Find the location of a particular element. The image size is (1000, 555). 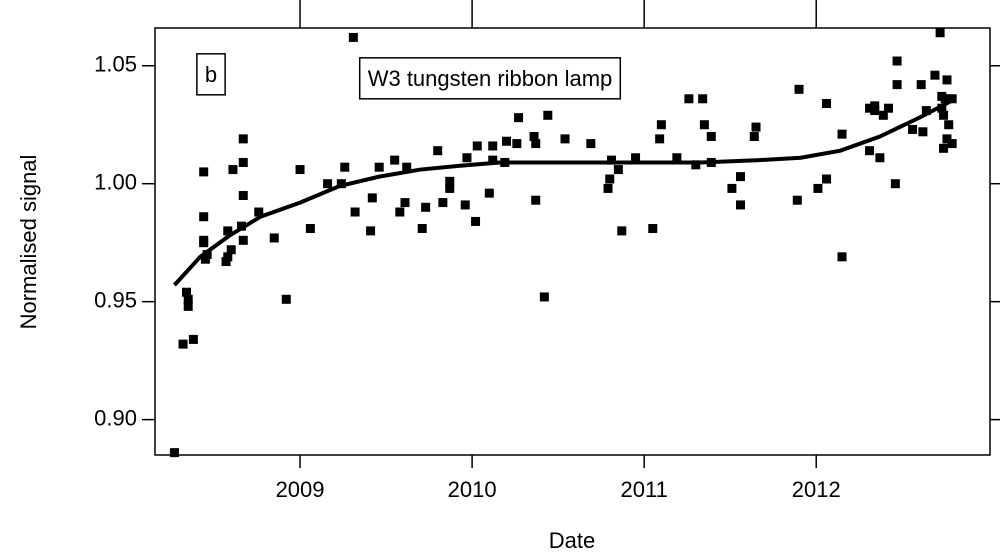

y-tick-label: 0.95 is located at coordinates (115, 299).